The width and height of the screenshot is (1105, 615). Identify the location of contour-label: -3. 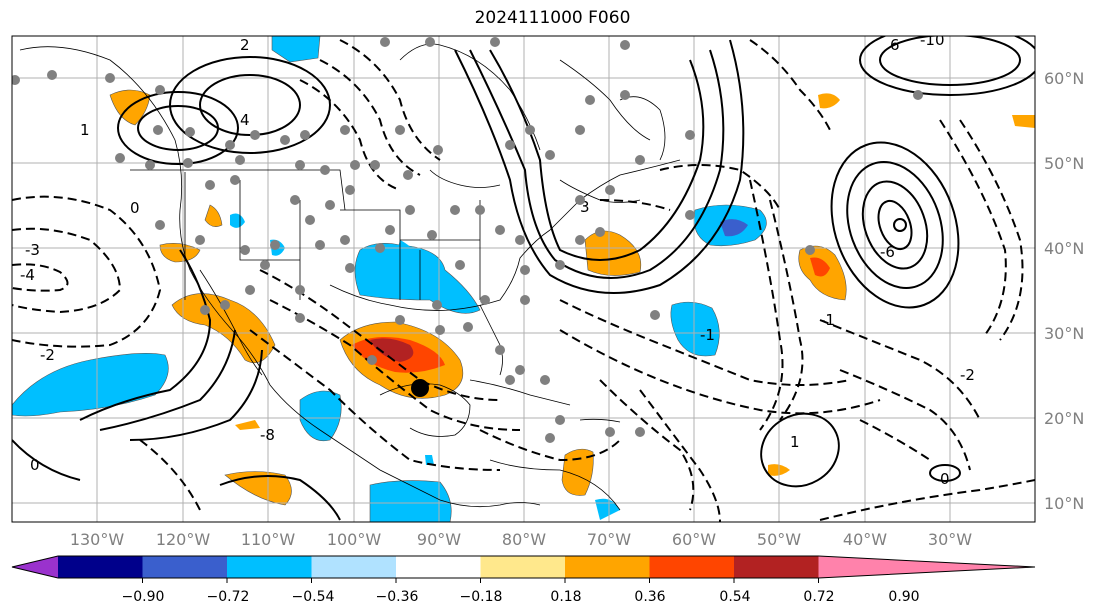
(32, 250).